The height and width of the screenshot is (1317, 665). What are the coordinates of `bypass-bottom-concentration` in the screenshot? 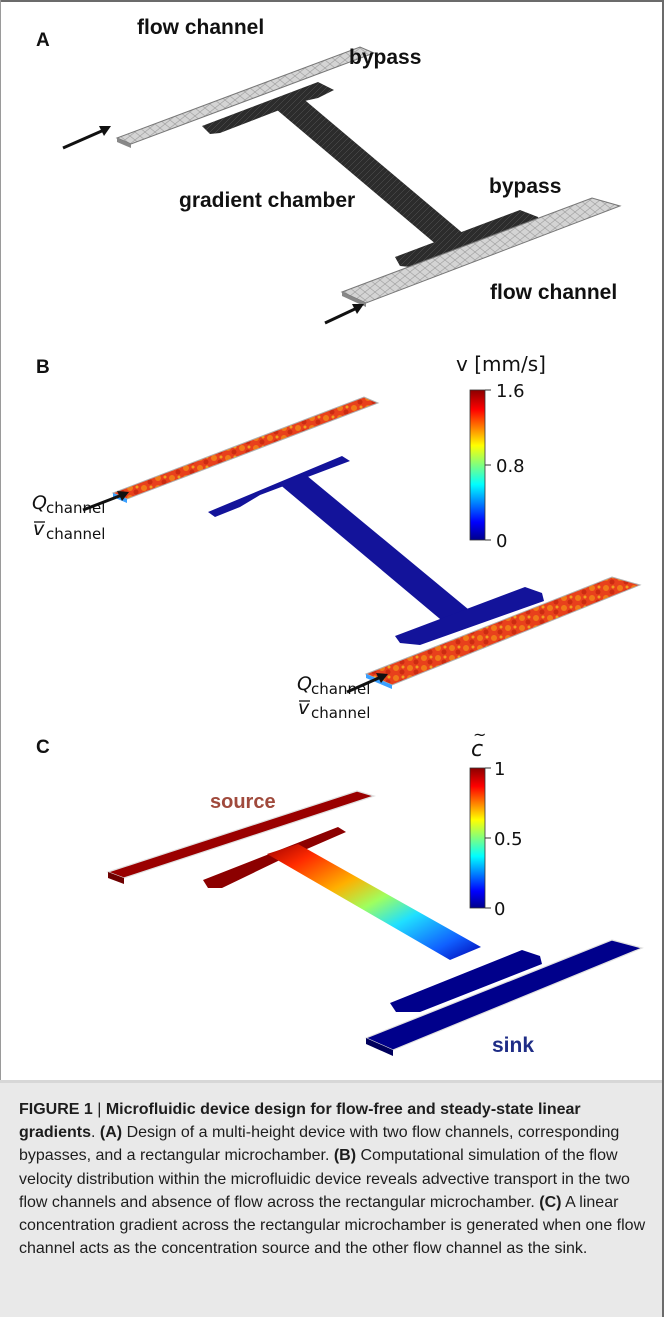 It's located at (466, 981).